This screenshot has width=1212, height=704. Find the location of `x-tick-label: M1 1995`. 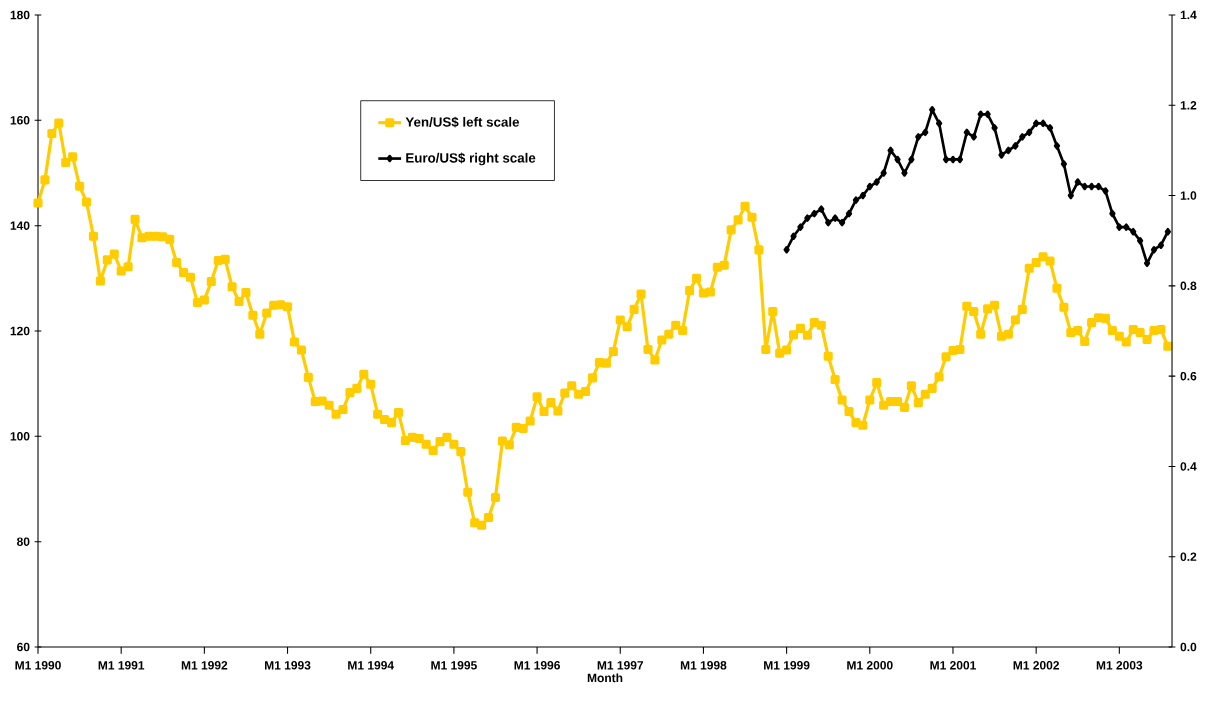

x-tick-label: M1 1995 is located at coordinates (454, 665).